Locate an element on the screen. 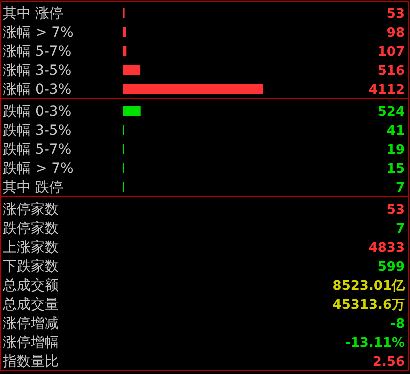 This screenshot has width=410, height=374. data-label: 524 is located at coordinates (391, 112).